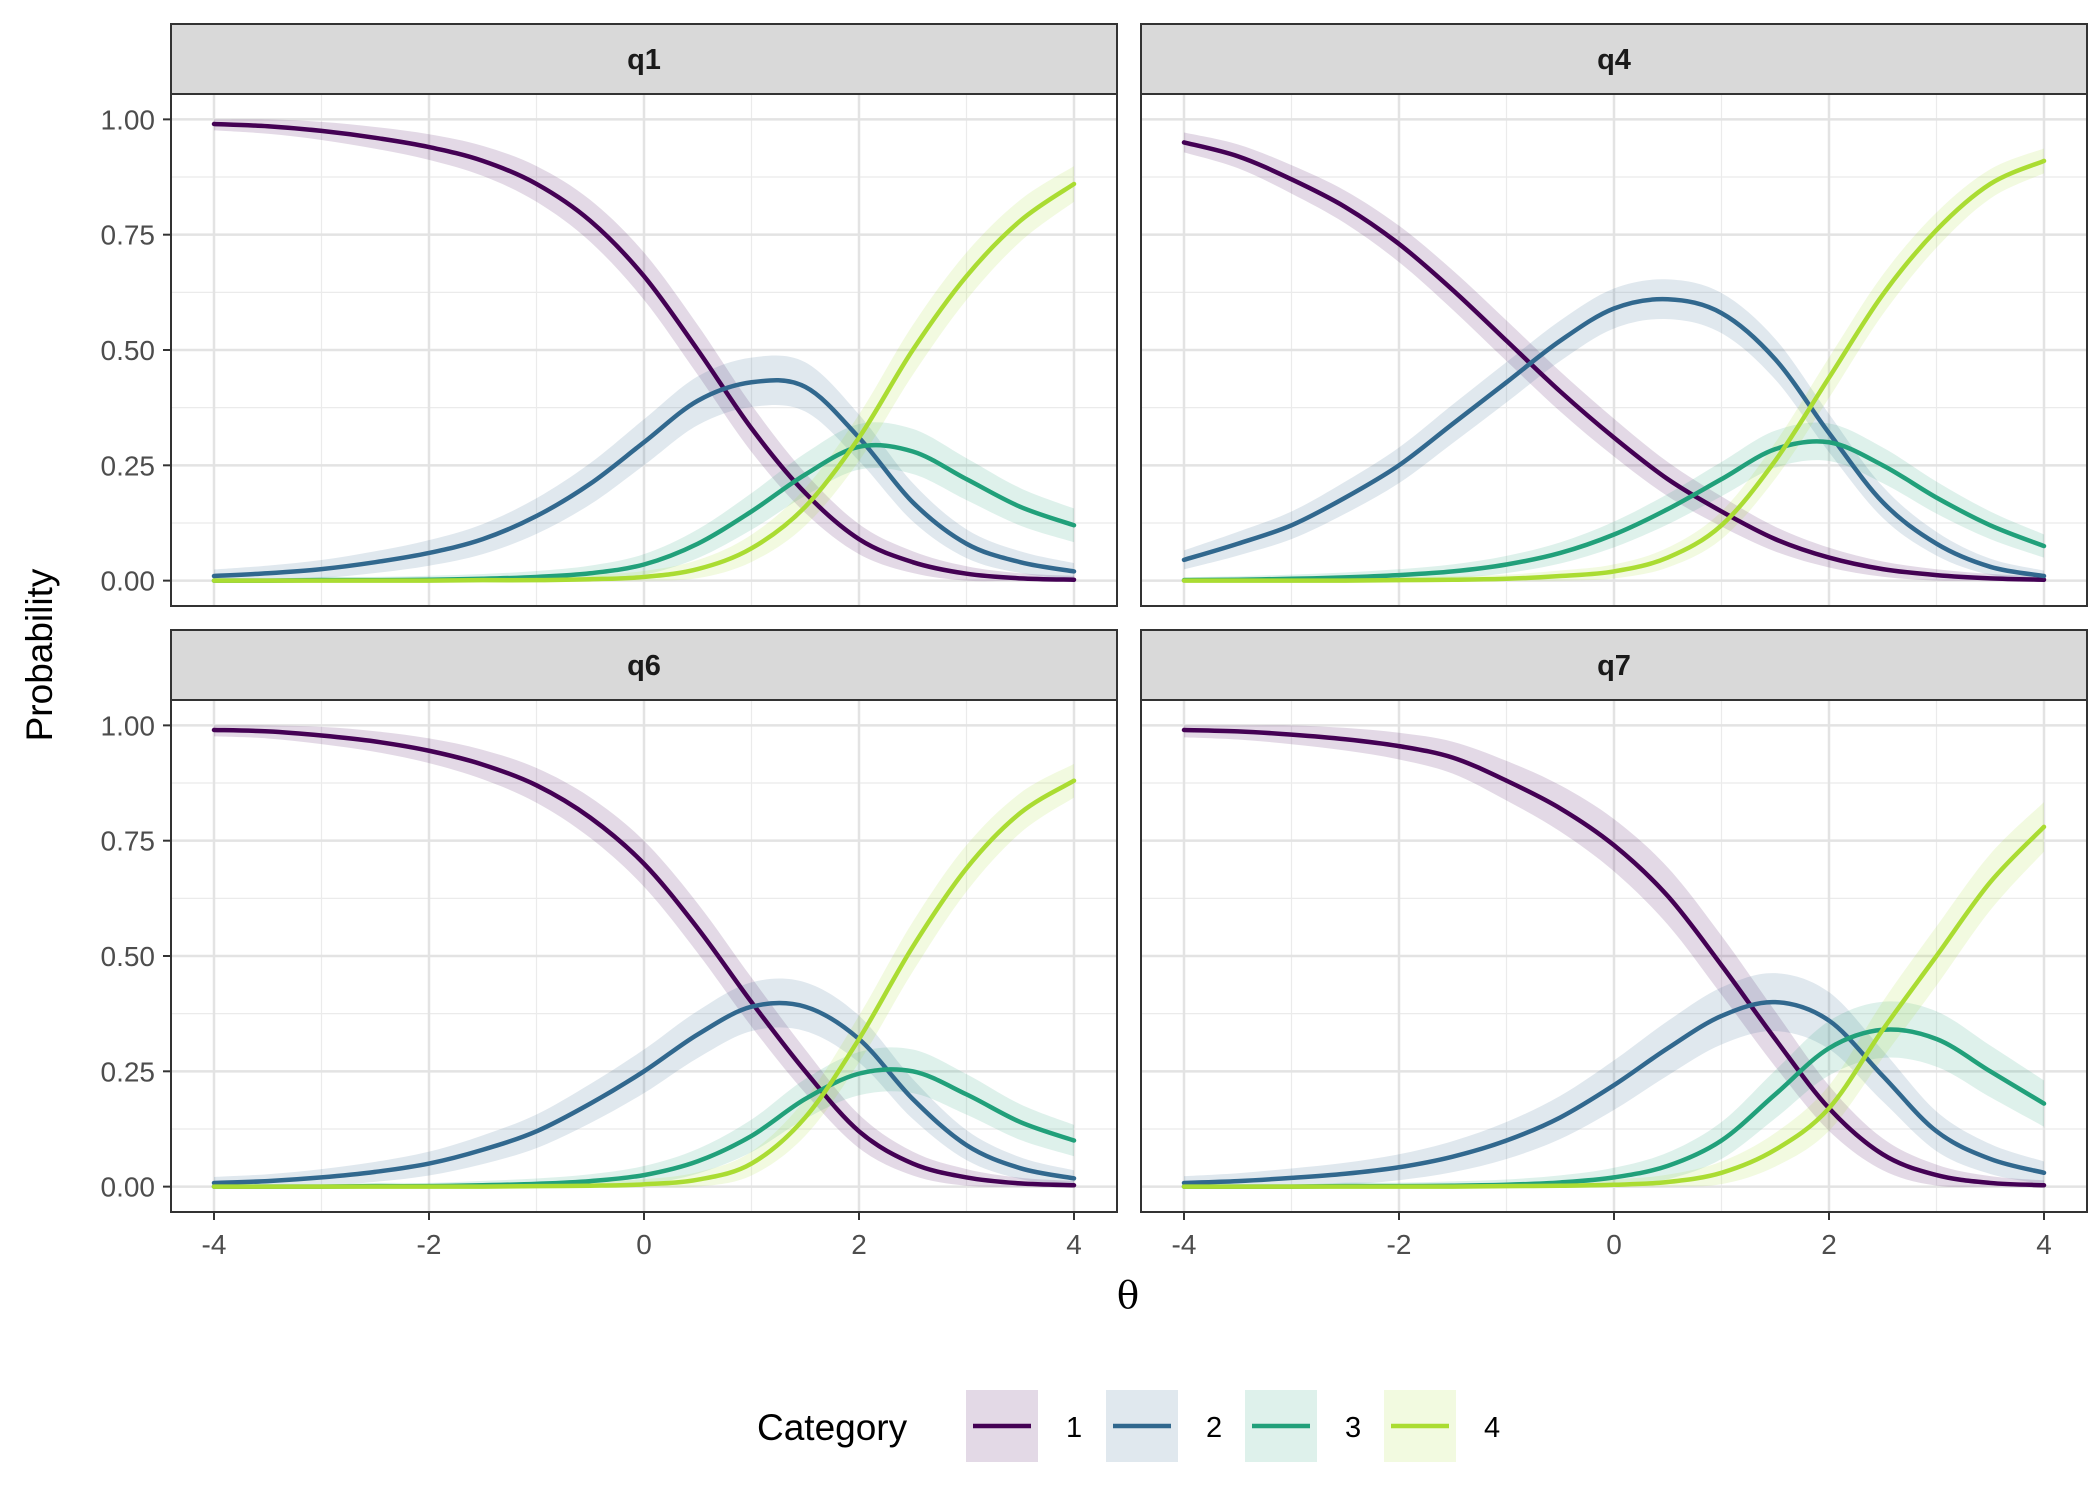 The height and width of the screenshot is (1500, 2100). Describe the element at coordinates (1164, 1426) in the screenshot. I see `legend-item-2: 2` at that location.